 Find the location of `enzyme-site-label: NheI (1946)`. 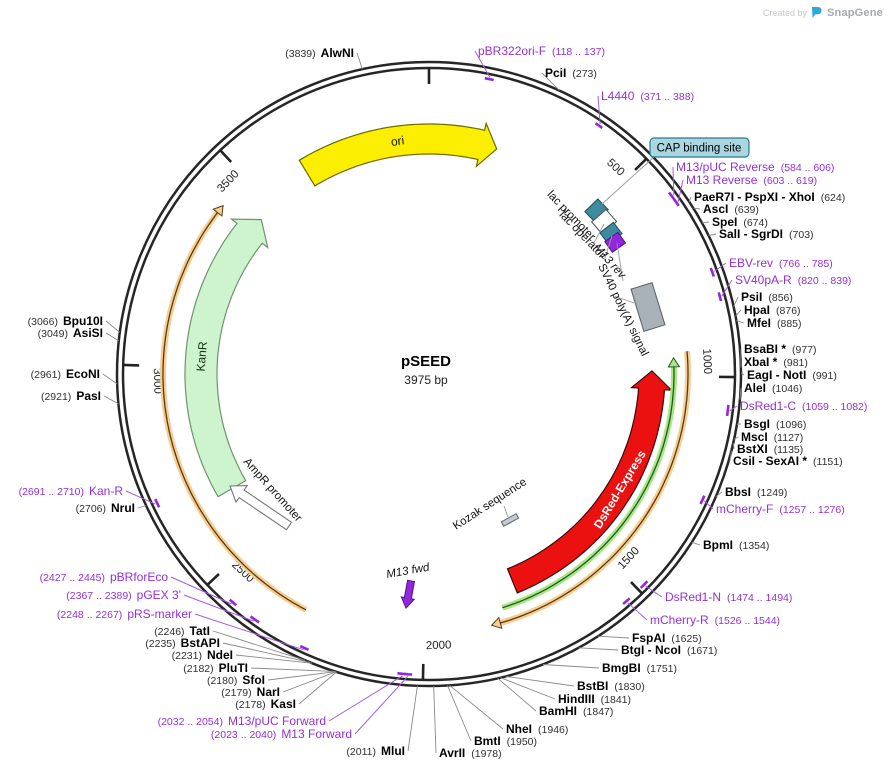

enzyme-site-label: NheI (1946) is located at coordinates (537, 729).